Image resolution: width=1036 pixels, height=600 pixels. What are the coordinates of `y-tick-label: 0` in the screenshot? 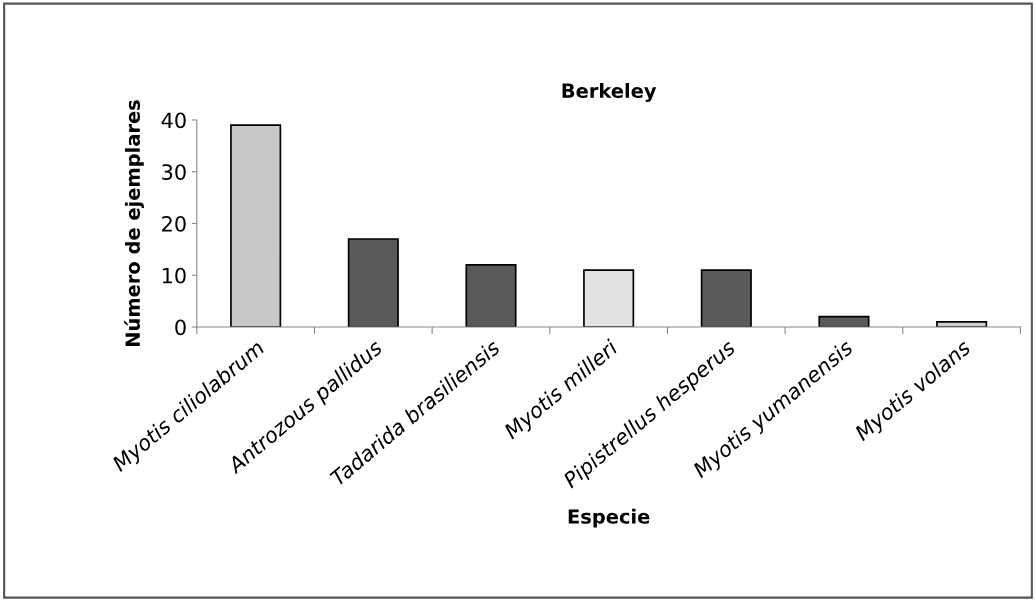 It's located at (180, 327).